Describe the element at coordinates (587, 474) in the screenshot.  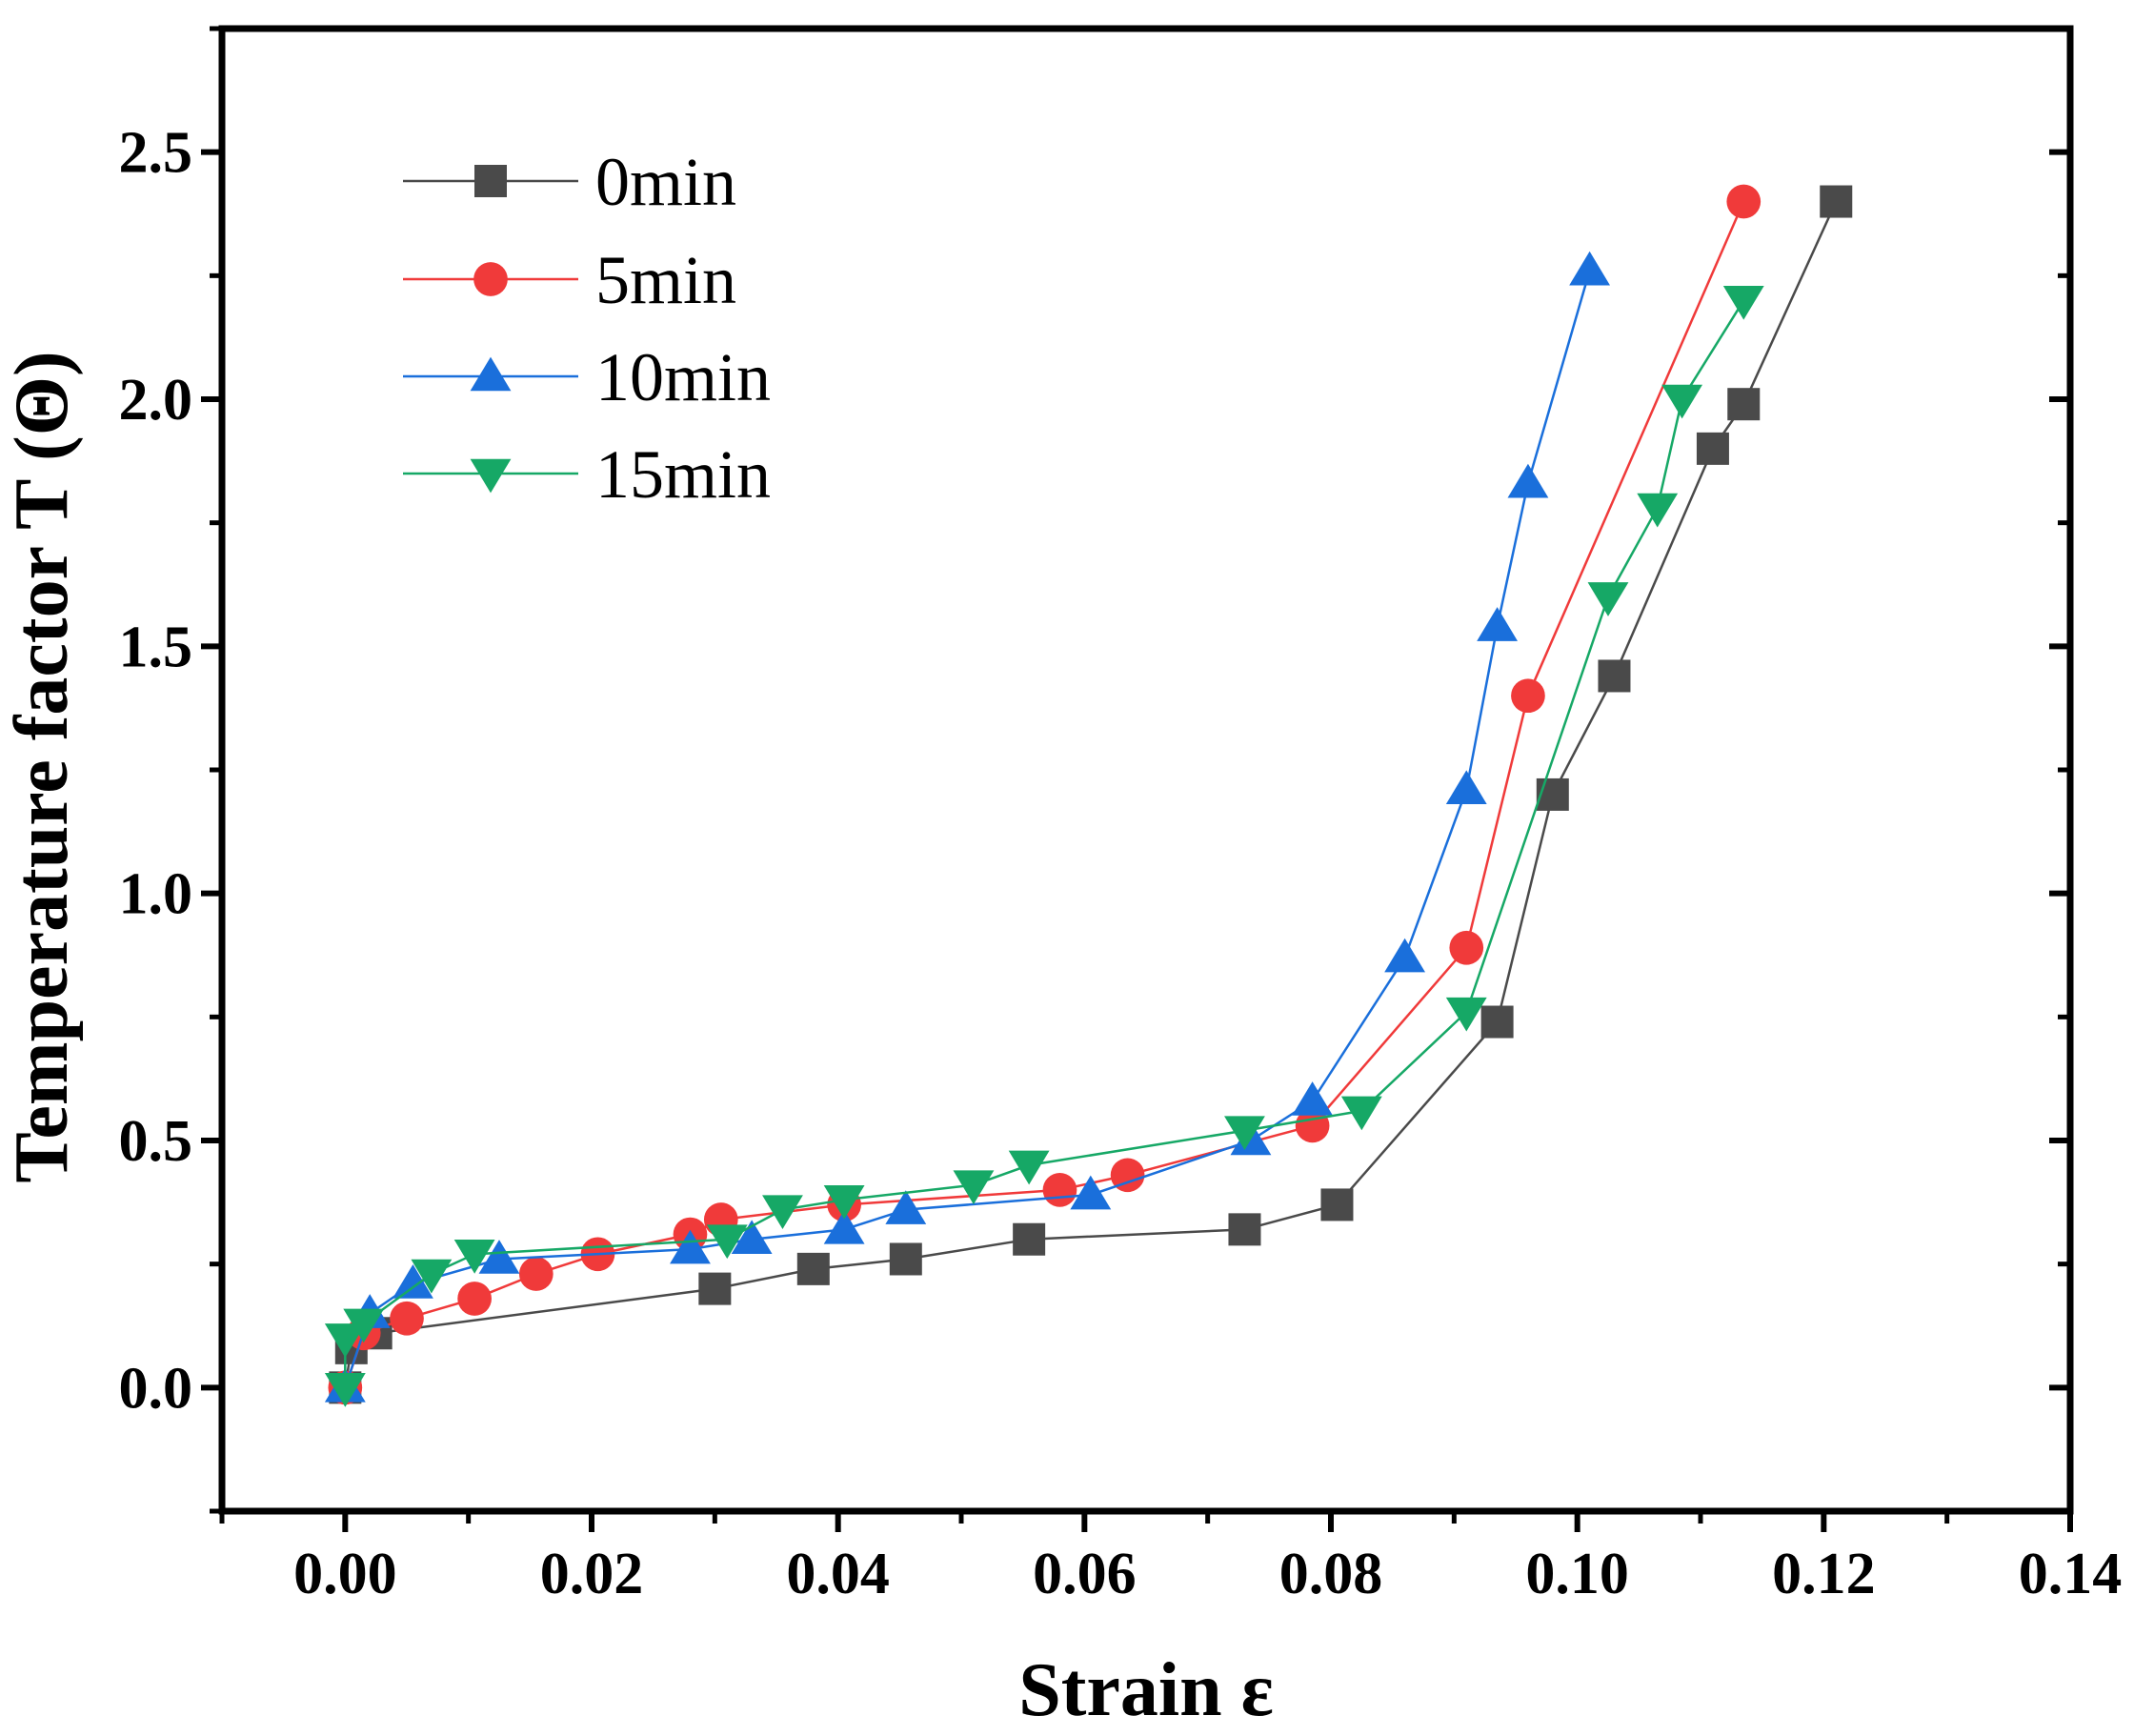
I see `legend-item-15min: 15min` at that location.